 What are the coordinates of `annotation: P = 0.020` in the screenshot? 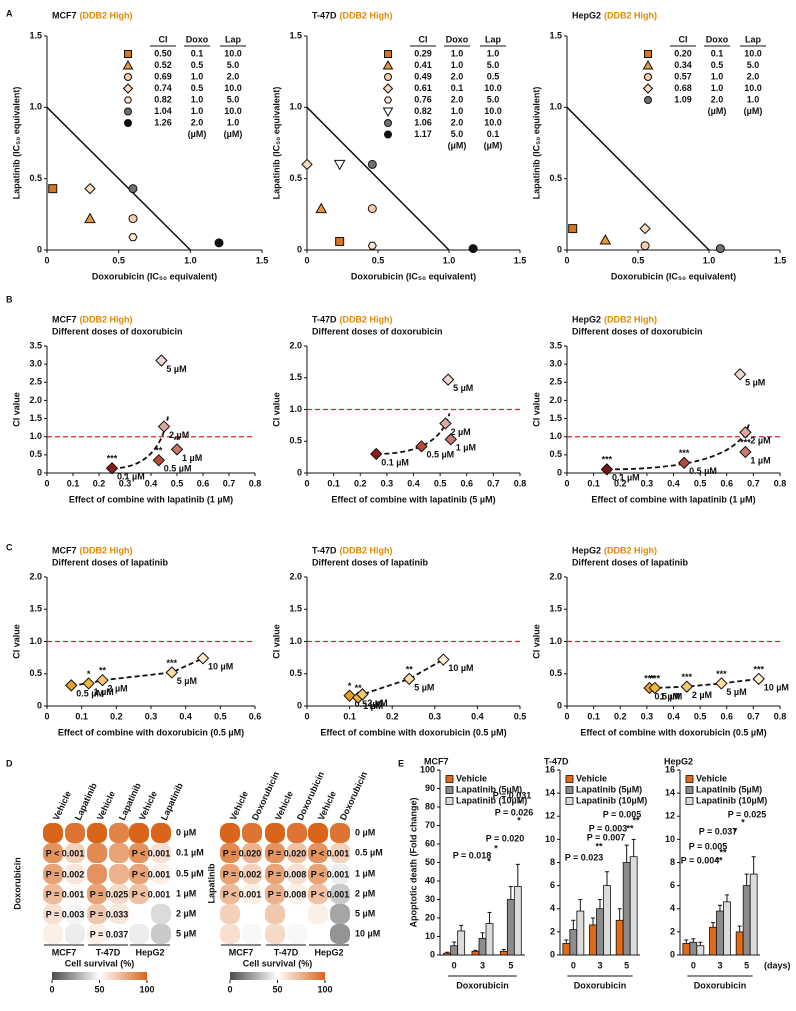 It's located at (505, 838).